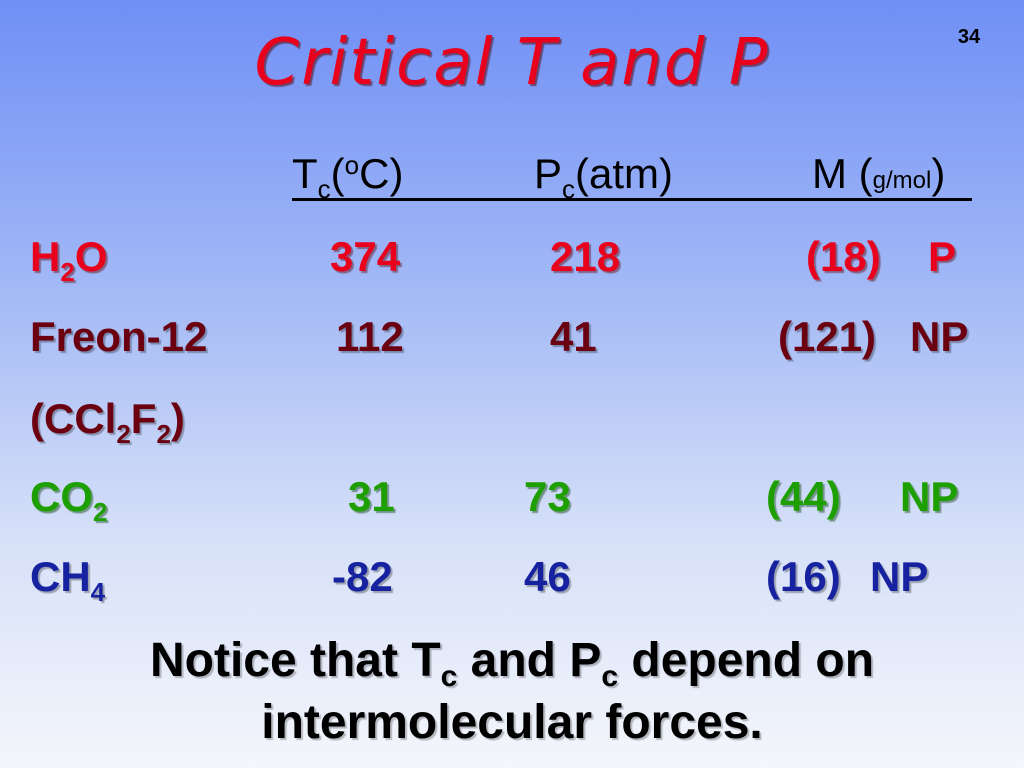 The width and height of the screenshot is (1024, 768). I want to click on co2-name-a: CO, so click(61, 496).